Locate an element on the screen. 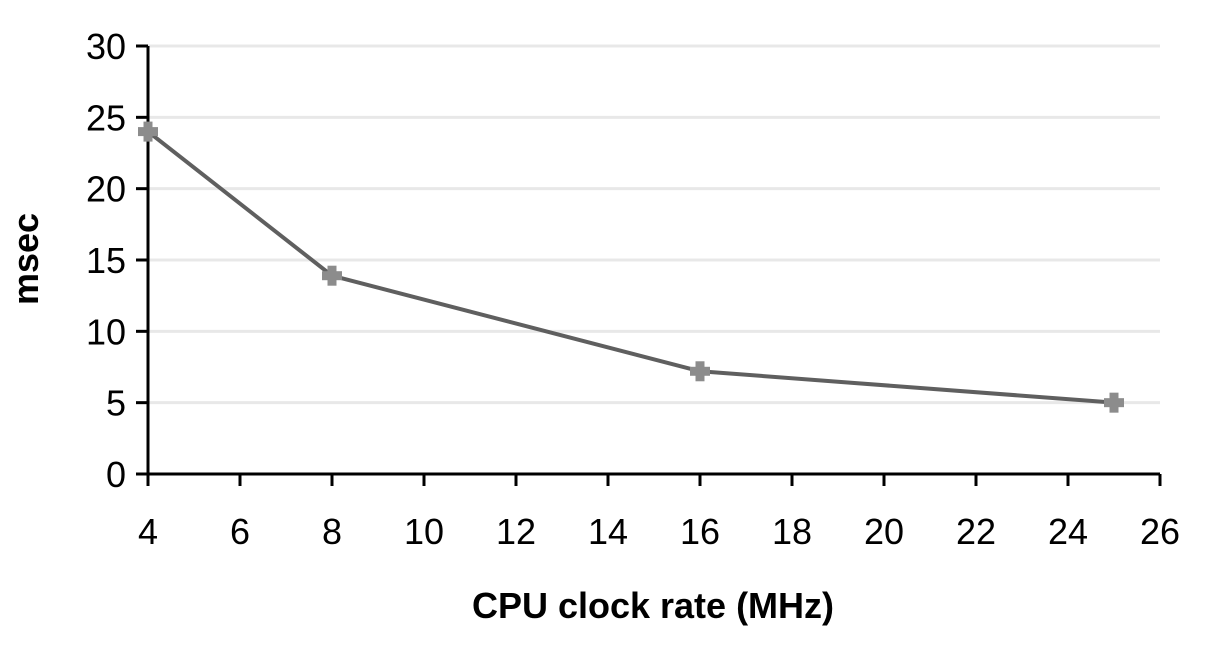 This screenshot has height=666, width=1212. x-tick-label-22: 22 is located at coordinates (976, 531).